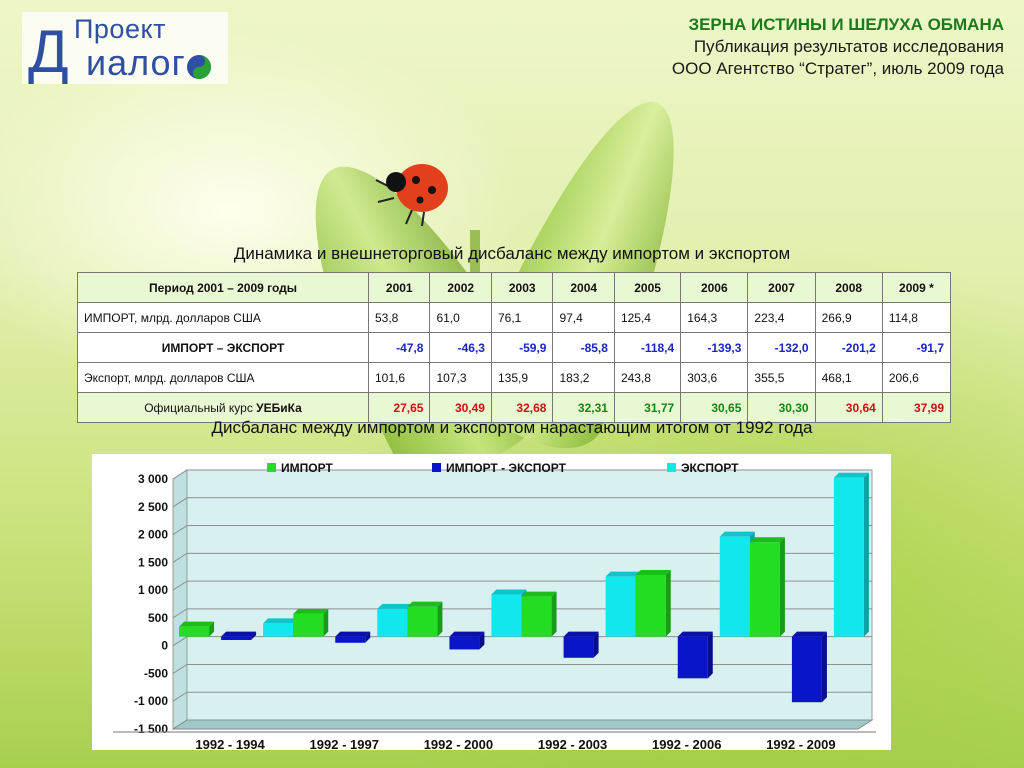  What do you see at coordinates (120, 29) in the screenshot?
I see `logo-top-text: Проект` at bounding box center [120, 29].